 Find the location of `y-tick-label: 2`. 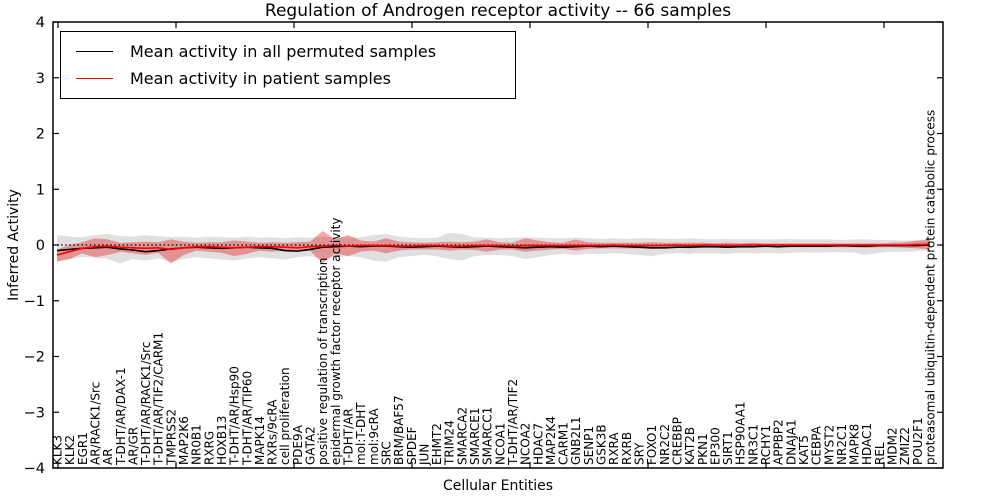

y-tick-label: 2 is located at coordinates (40, 135).